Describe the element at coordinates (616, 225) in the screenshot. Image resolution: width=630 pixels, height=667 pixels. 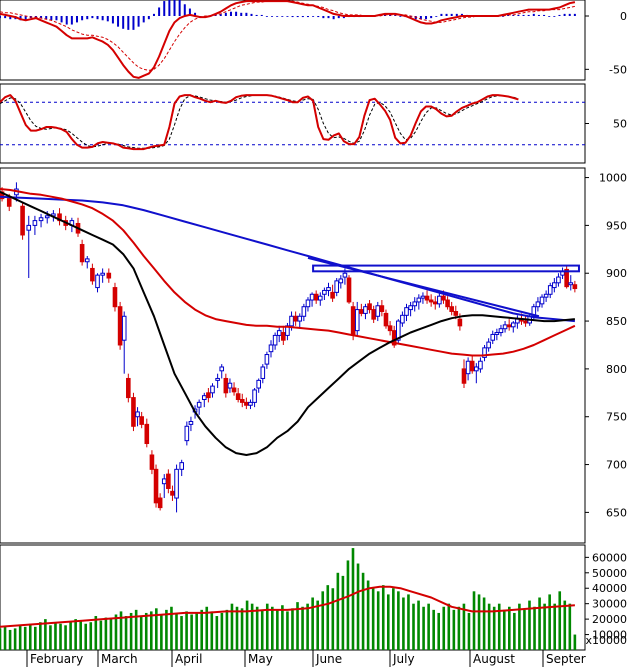
I see `price-tick-label: 950` at that location.